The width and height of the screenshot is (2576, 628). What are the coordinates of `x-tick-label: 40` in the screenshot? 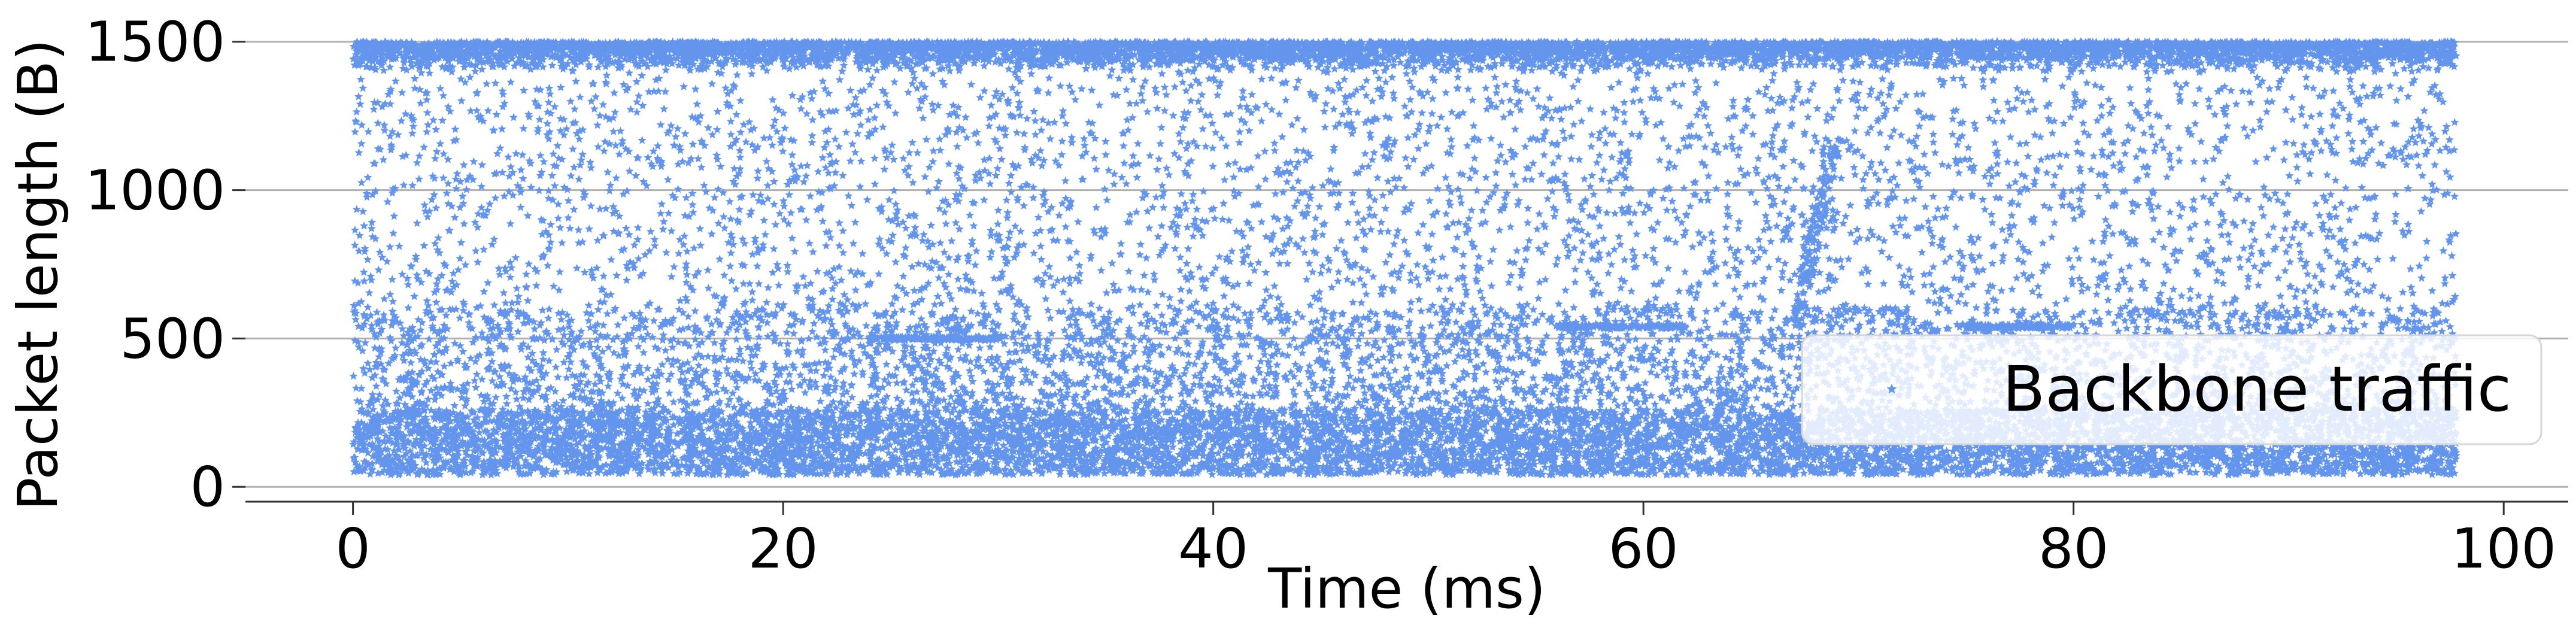 It's located at (1213, 549).